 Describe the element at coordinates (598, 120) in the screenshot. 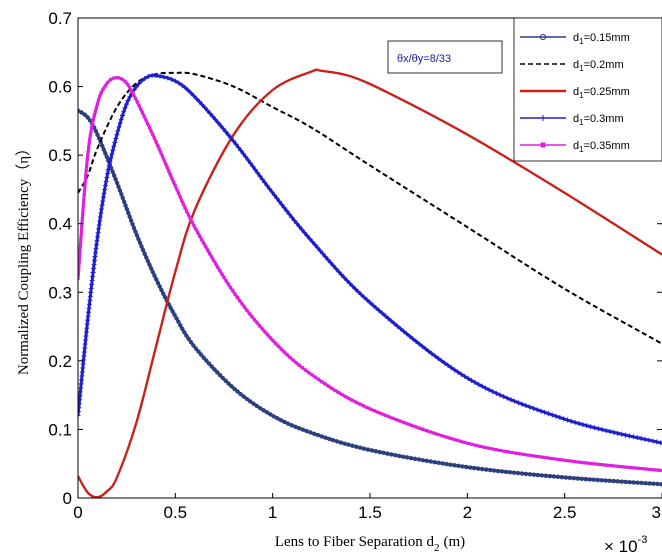

I see `legend-label-3: d1=0.3mm` at that location.